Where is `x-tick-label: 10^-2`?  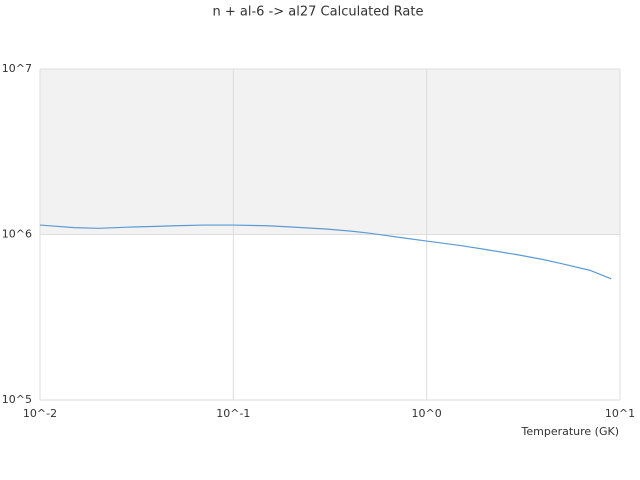 x-tick-label: 10^-2 is located at coordinates (40, 413).